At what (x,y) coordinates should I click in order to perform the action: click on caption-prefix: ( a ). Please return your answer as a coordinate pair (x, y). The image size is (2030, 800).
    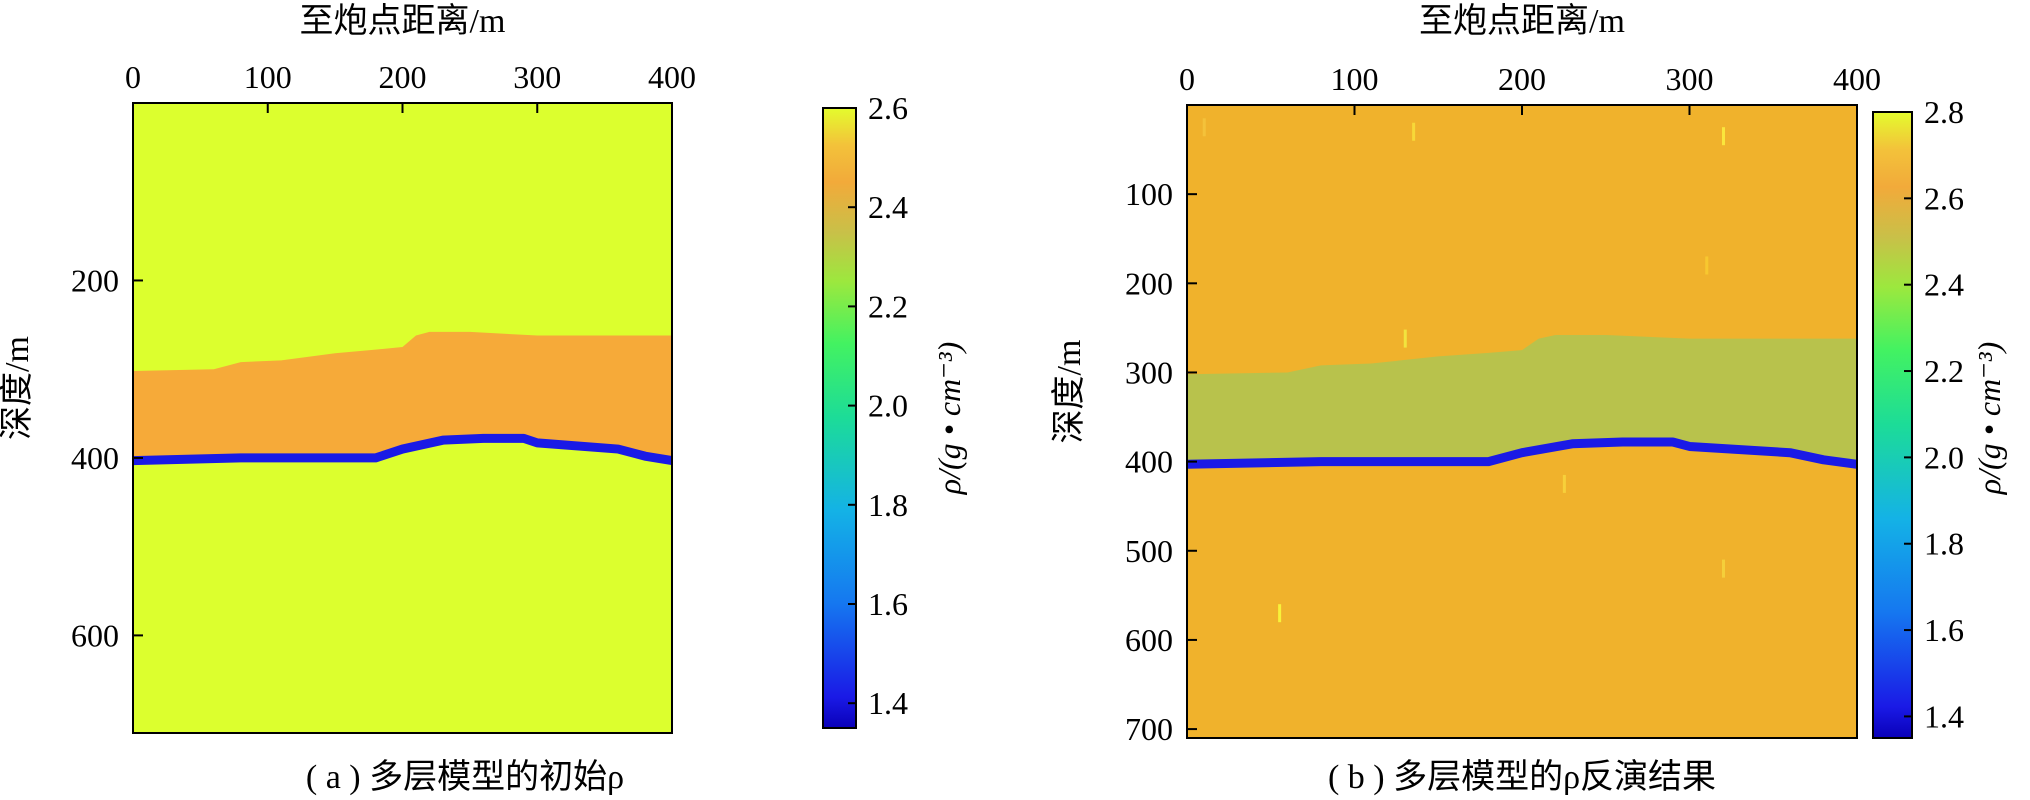
    Looking at the image, I should click on (337, 777).